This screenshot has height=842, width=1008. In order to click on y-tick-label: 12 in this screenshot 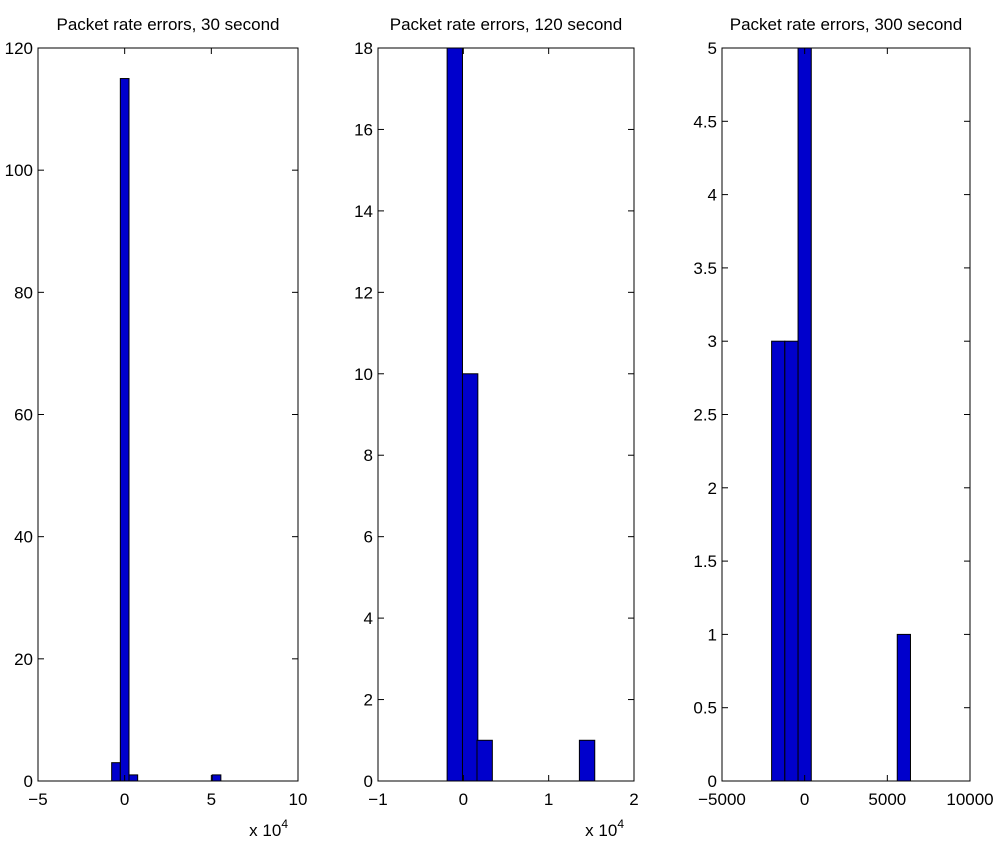, I will do `click(363, 292)`.